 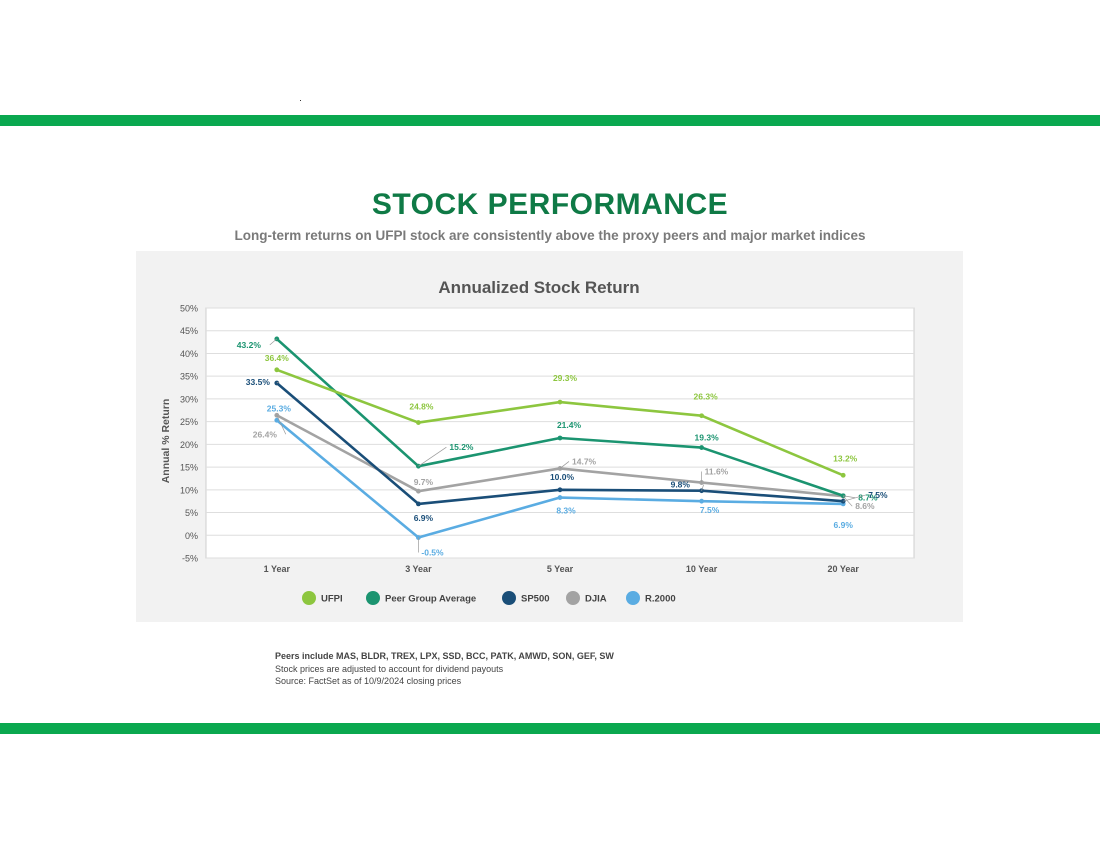 What do you see at coordinates (432, 553) in the screenshot?
I see `data-label: -0.5%` at bounding box center [432, 553].